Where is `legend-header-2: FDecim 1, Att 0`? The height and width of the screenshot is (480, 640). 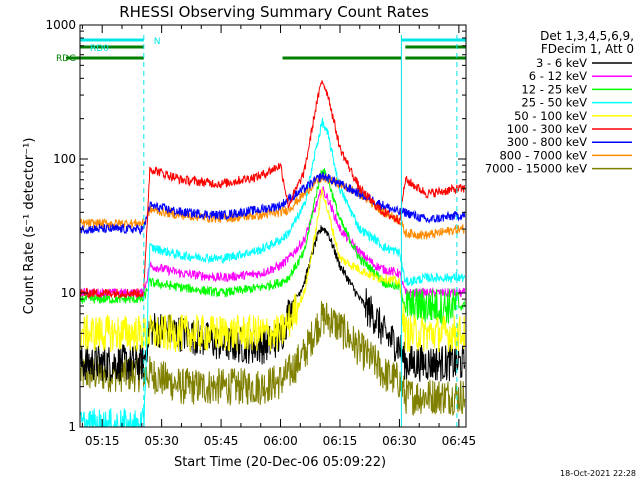
legend-header-2: FDecim 1, Att 0 is located at coordinates (587, 49).